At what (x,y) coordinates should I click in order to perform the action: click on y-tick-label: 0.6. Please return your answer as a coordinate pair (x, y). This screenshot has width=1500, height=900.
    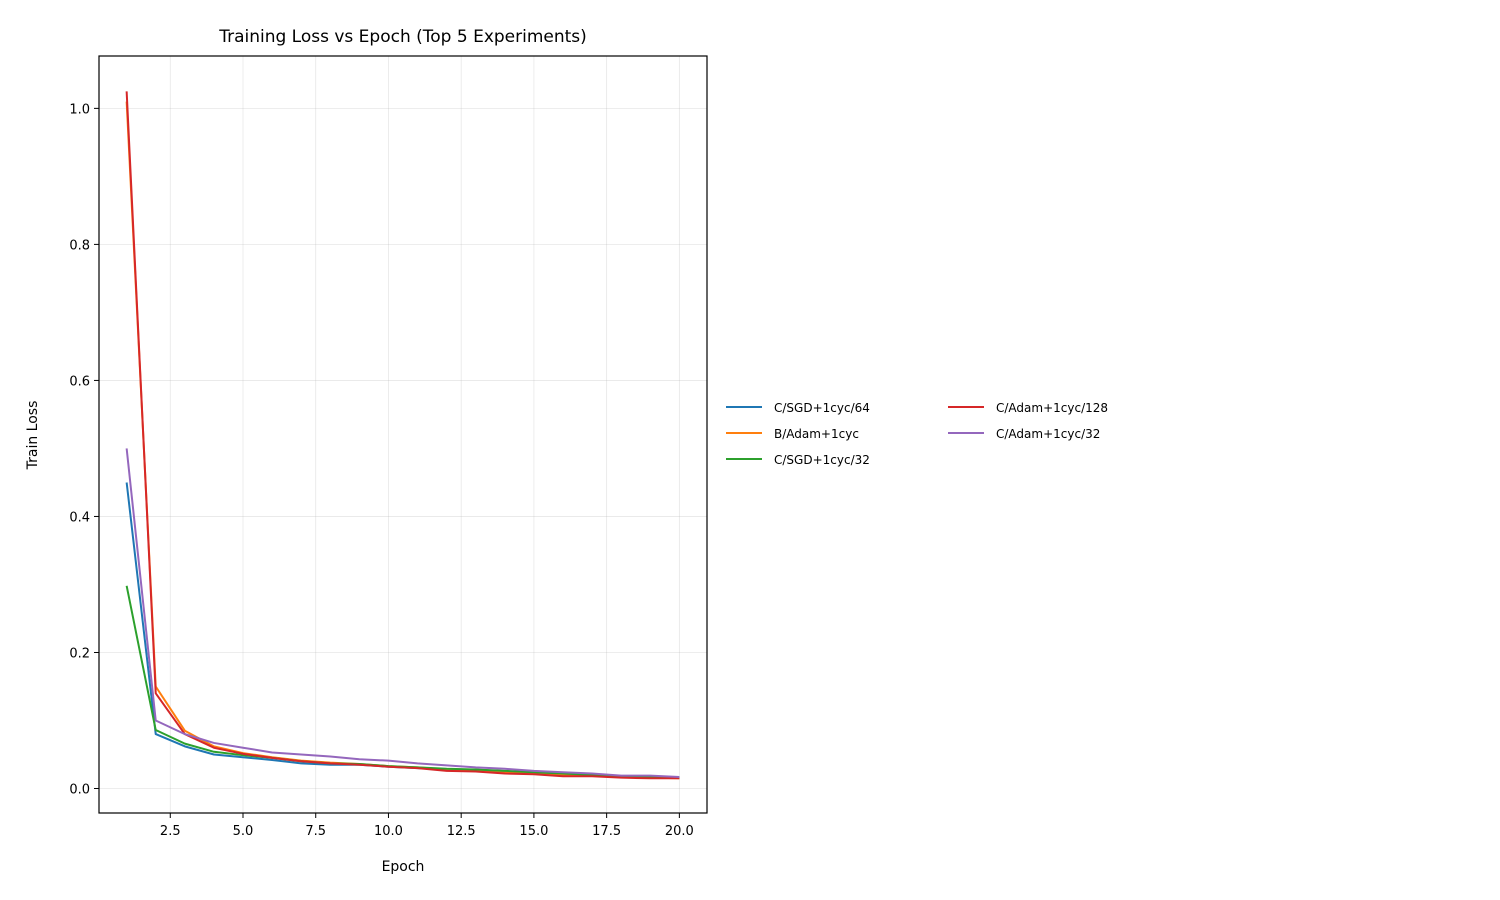
    Looking at the image, I should click on (79, 381).